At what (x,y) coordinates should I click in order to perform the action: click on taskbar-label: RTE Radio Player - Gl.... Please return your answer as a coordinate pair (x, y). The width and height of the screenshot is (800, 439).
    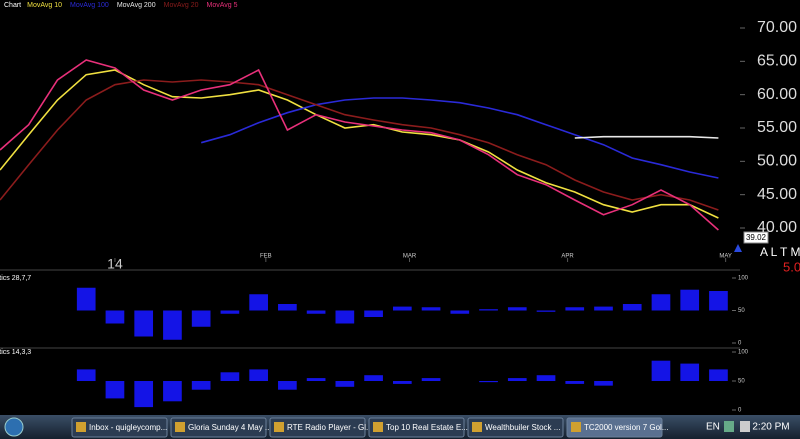
    Looking at the image, I should click on (330, 427).